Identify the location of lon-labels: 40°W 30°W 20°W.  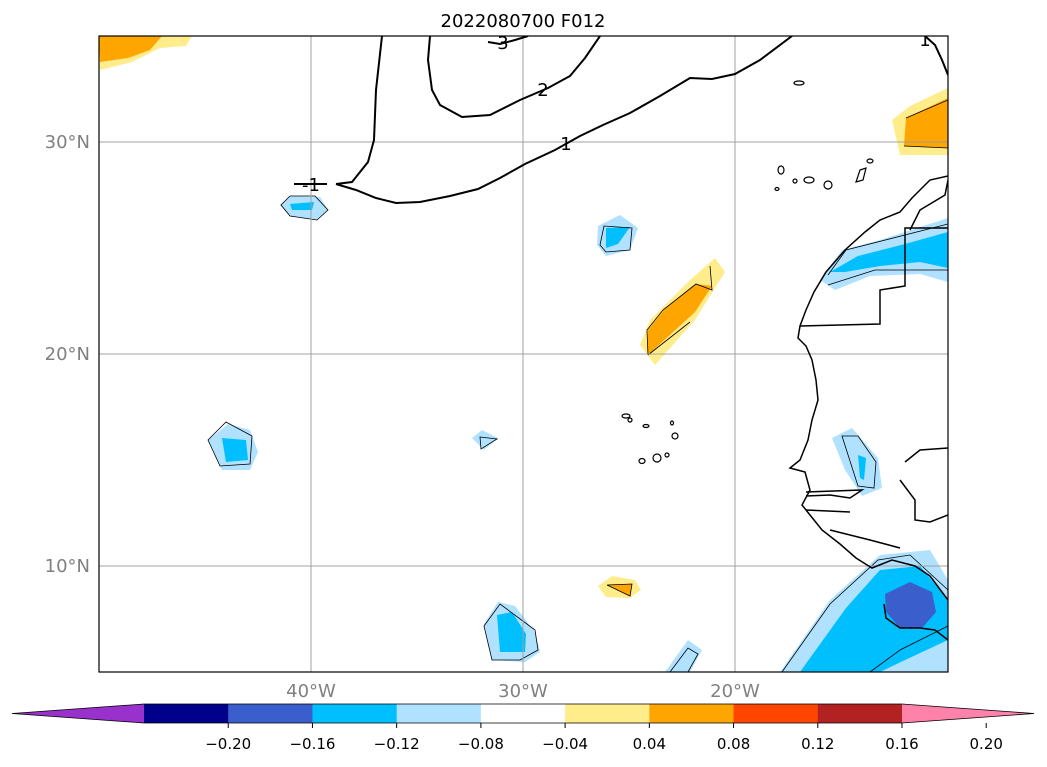
(523, 691).